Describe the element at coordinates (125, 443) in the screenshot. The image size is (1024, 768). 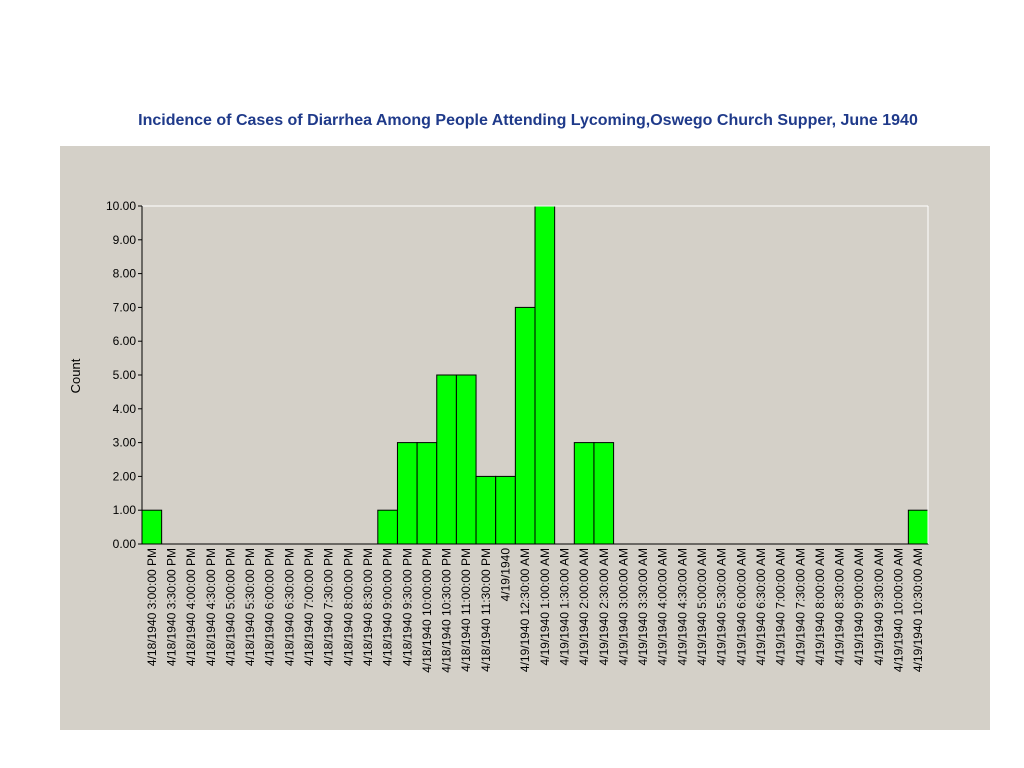
I see `y-tick-label: 3.00` at that location.